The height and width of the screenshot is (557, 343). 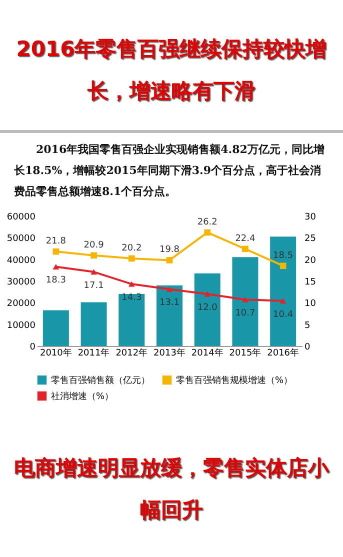 I want to click on chart-title: 2016年零售百强继续保持较快增长，增速略有下滑, so click(x=171, y=69).